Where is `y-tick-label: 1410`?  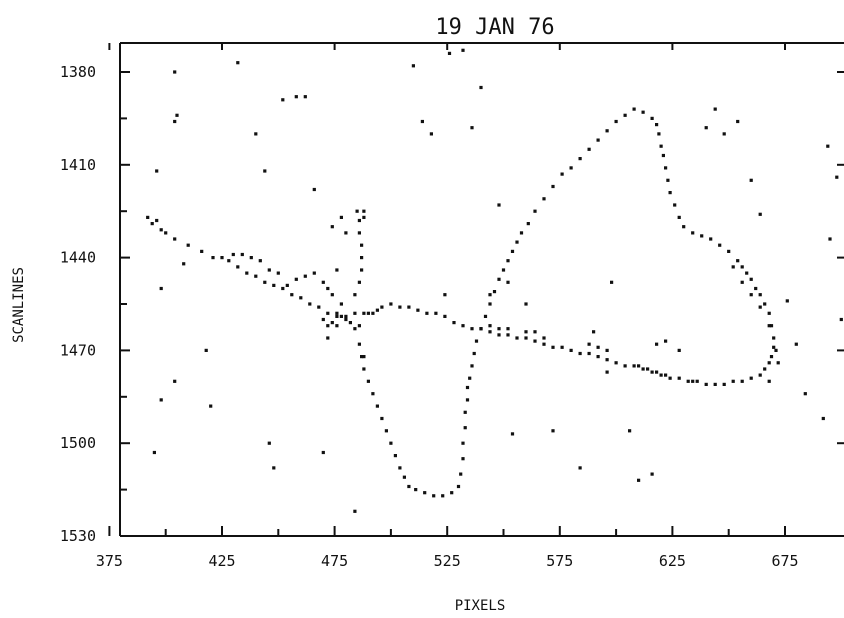
y-tick-label: 1410 is located at coordinates (78, 165).